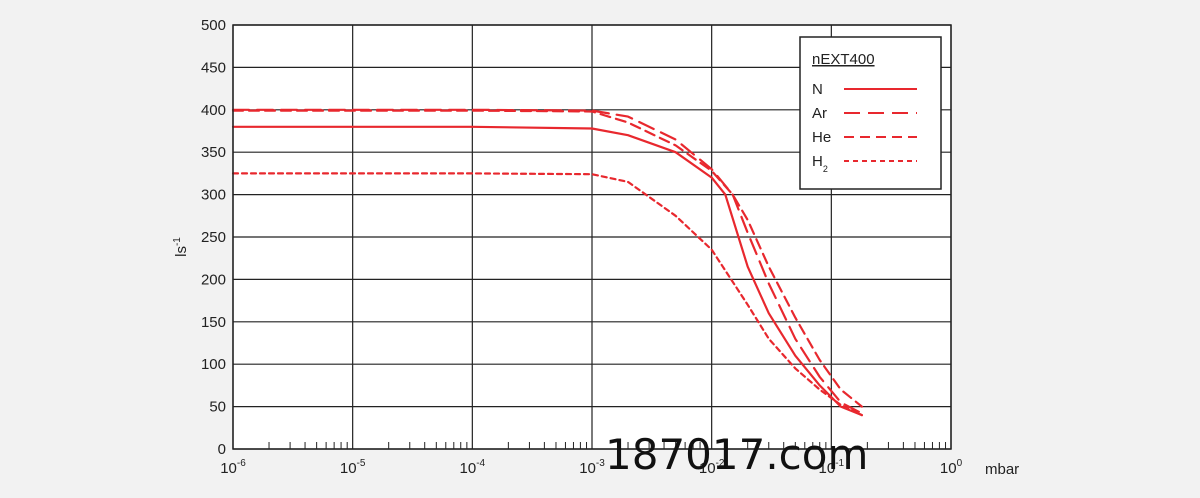 This screenshot has height=498, width=1200. I want to click on y-tick-label: 350, so click(213, 152).